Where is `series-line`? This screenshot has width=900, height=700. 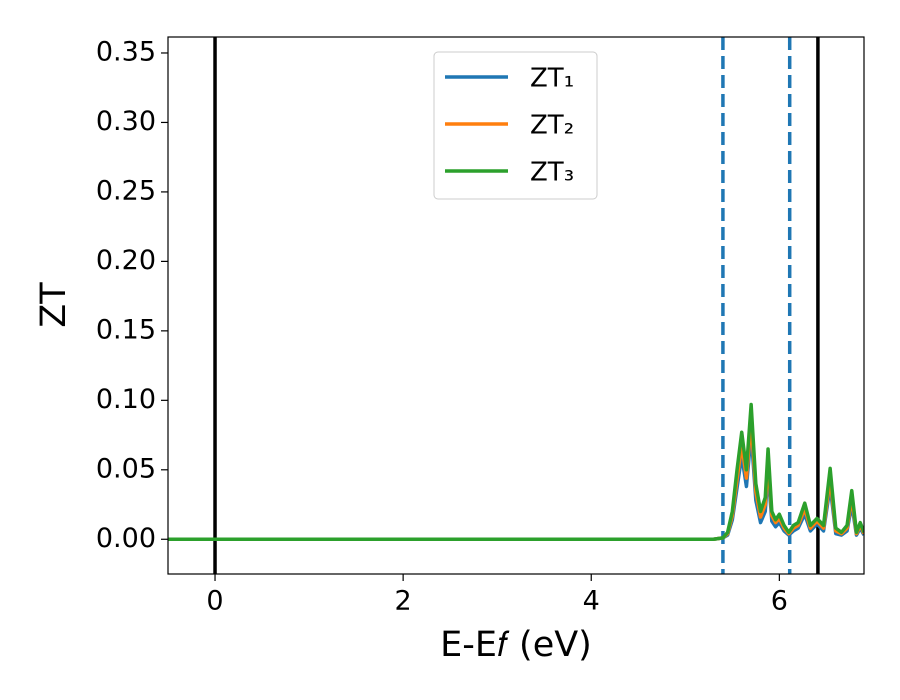
series-line is located at coordinates (516, 486).